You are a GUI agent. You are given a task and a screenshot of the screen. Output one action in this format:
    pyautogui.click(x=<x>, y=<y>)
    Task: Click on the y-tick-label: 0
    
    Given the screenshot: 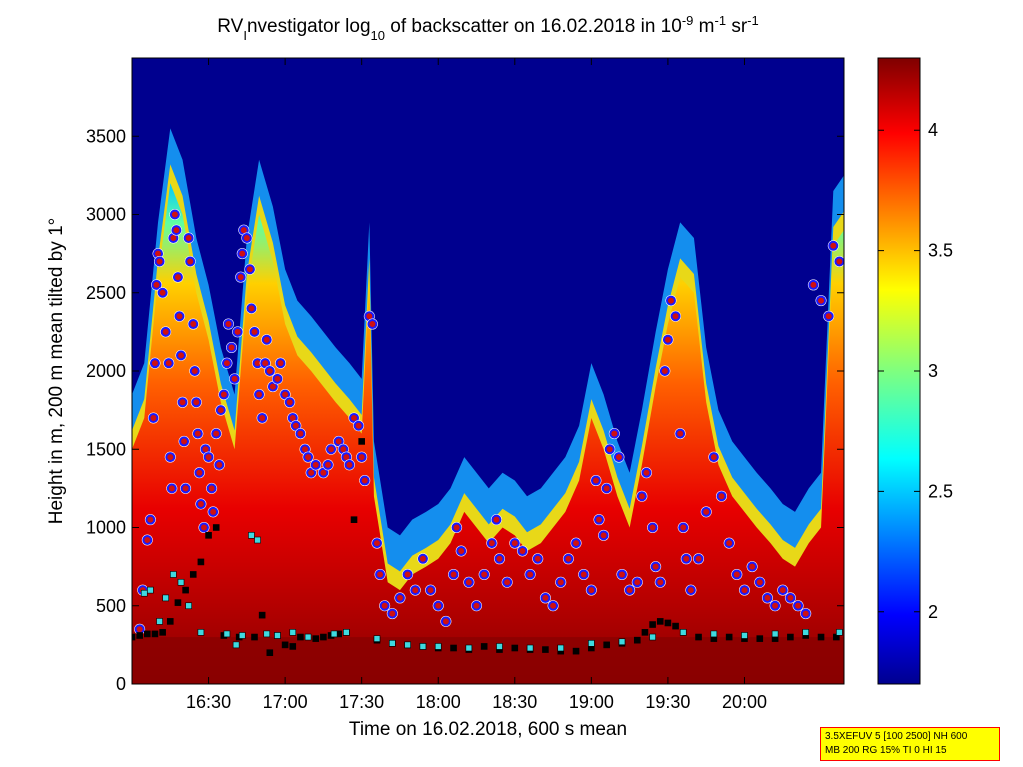 What is the action you would take?
    pyautogui.click(x=121, y=684)
    